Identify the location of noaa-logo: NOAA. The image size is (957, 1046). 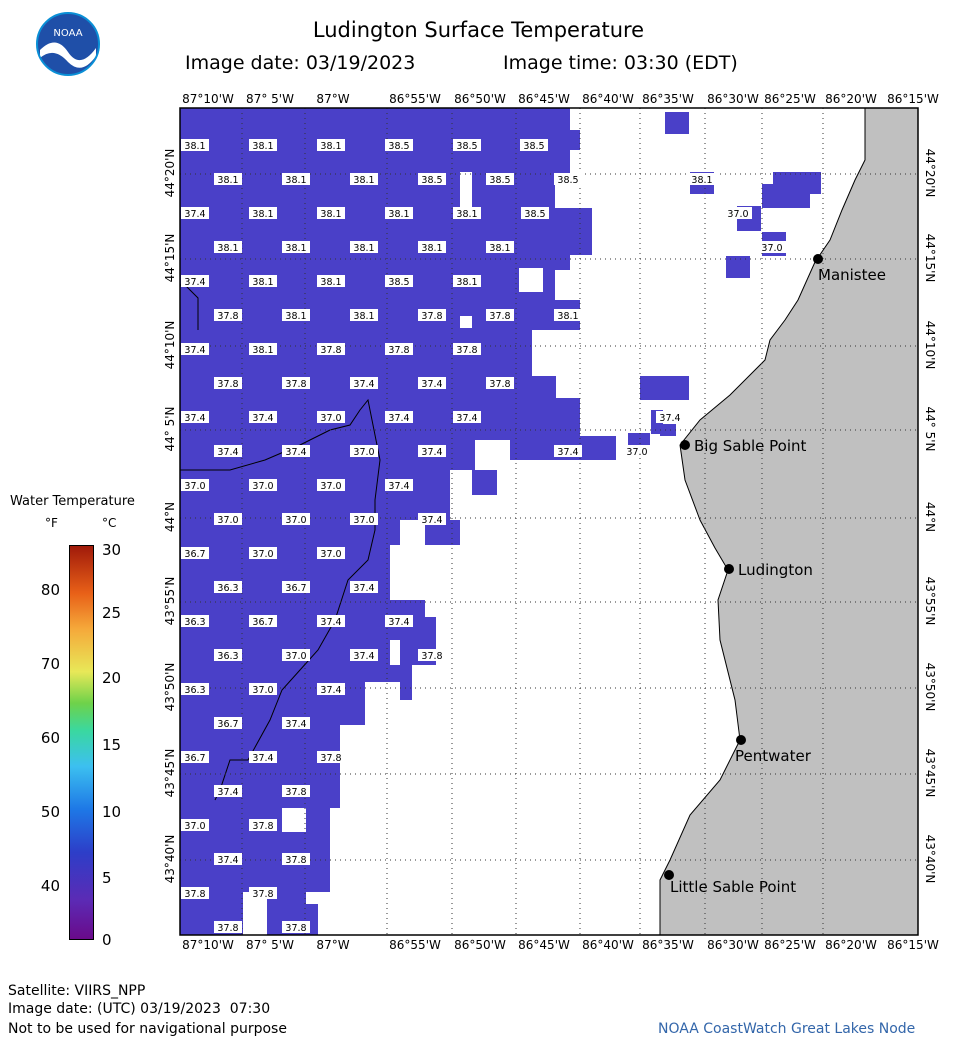
(68, 44).